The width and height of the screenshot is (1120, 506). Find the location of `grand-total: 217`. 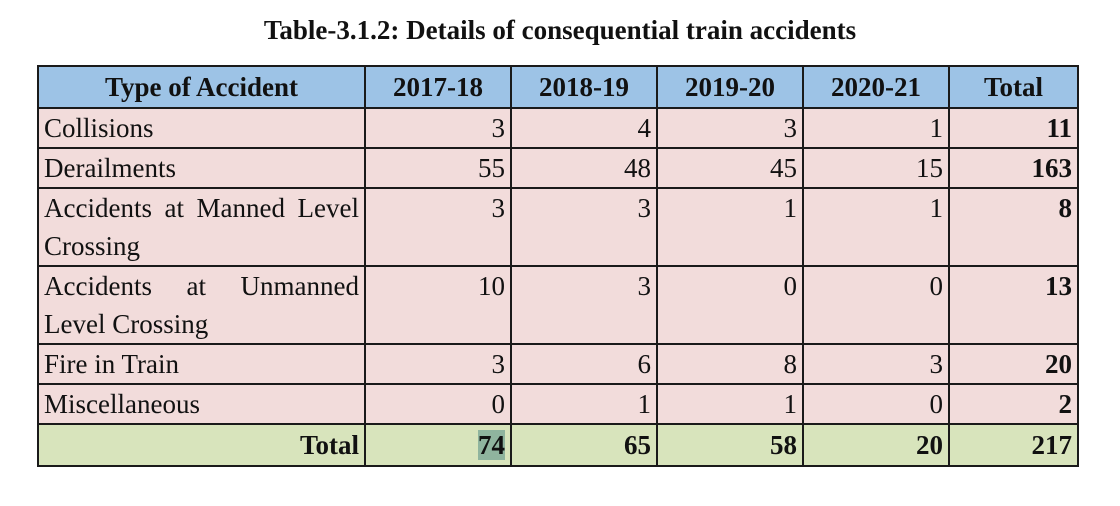

grand-total: 217 is located at coordinates (1013, 445).